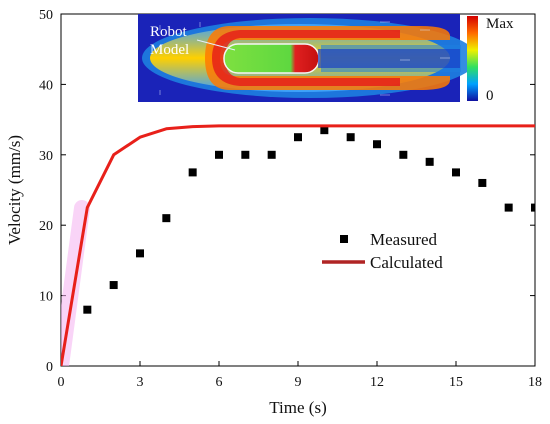 Image resolution: width=550 pixels, height=424 pixels. What do you see at coordinates (298, 382) in the screenshot?
I see `x-tick-label: 9` at bounding box center [298, 382].